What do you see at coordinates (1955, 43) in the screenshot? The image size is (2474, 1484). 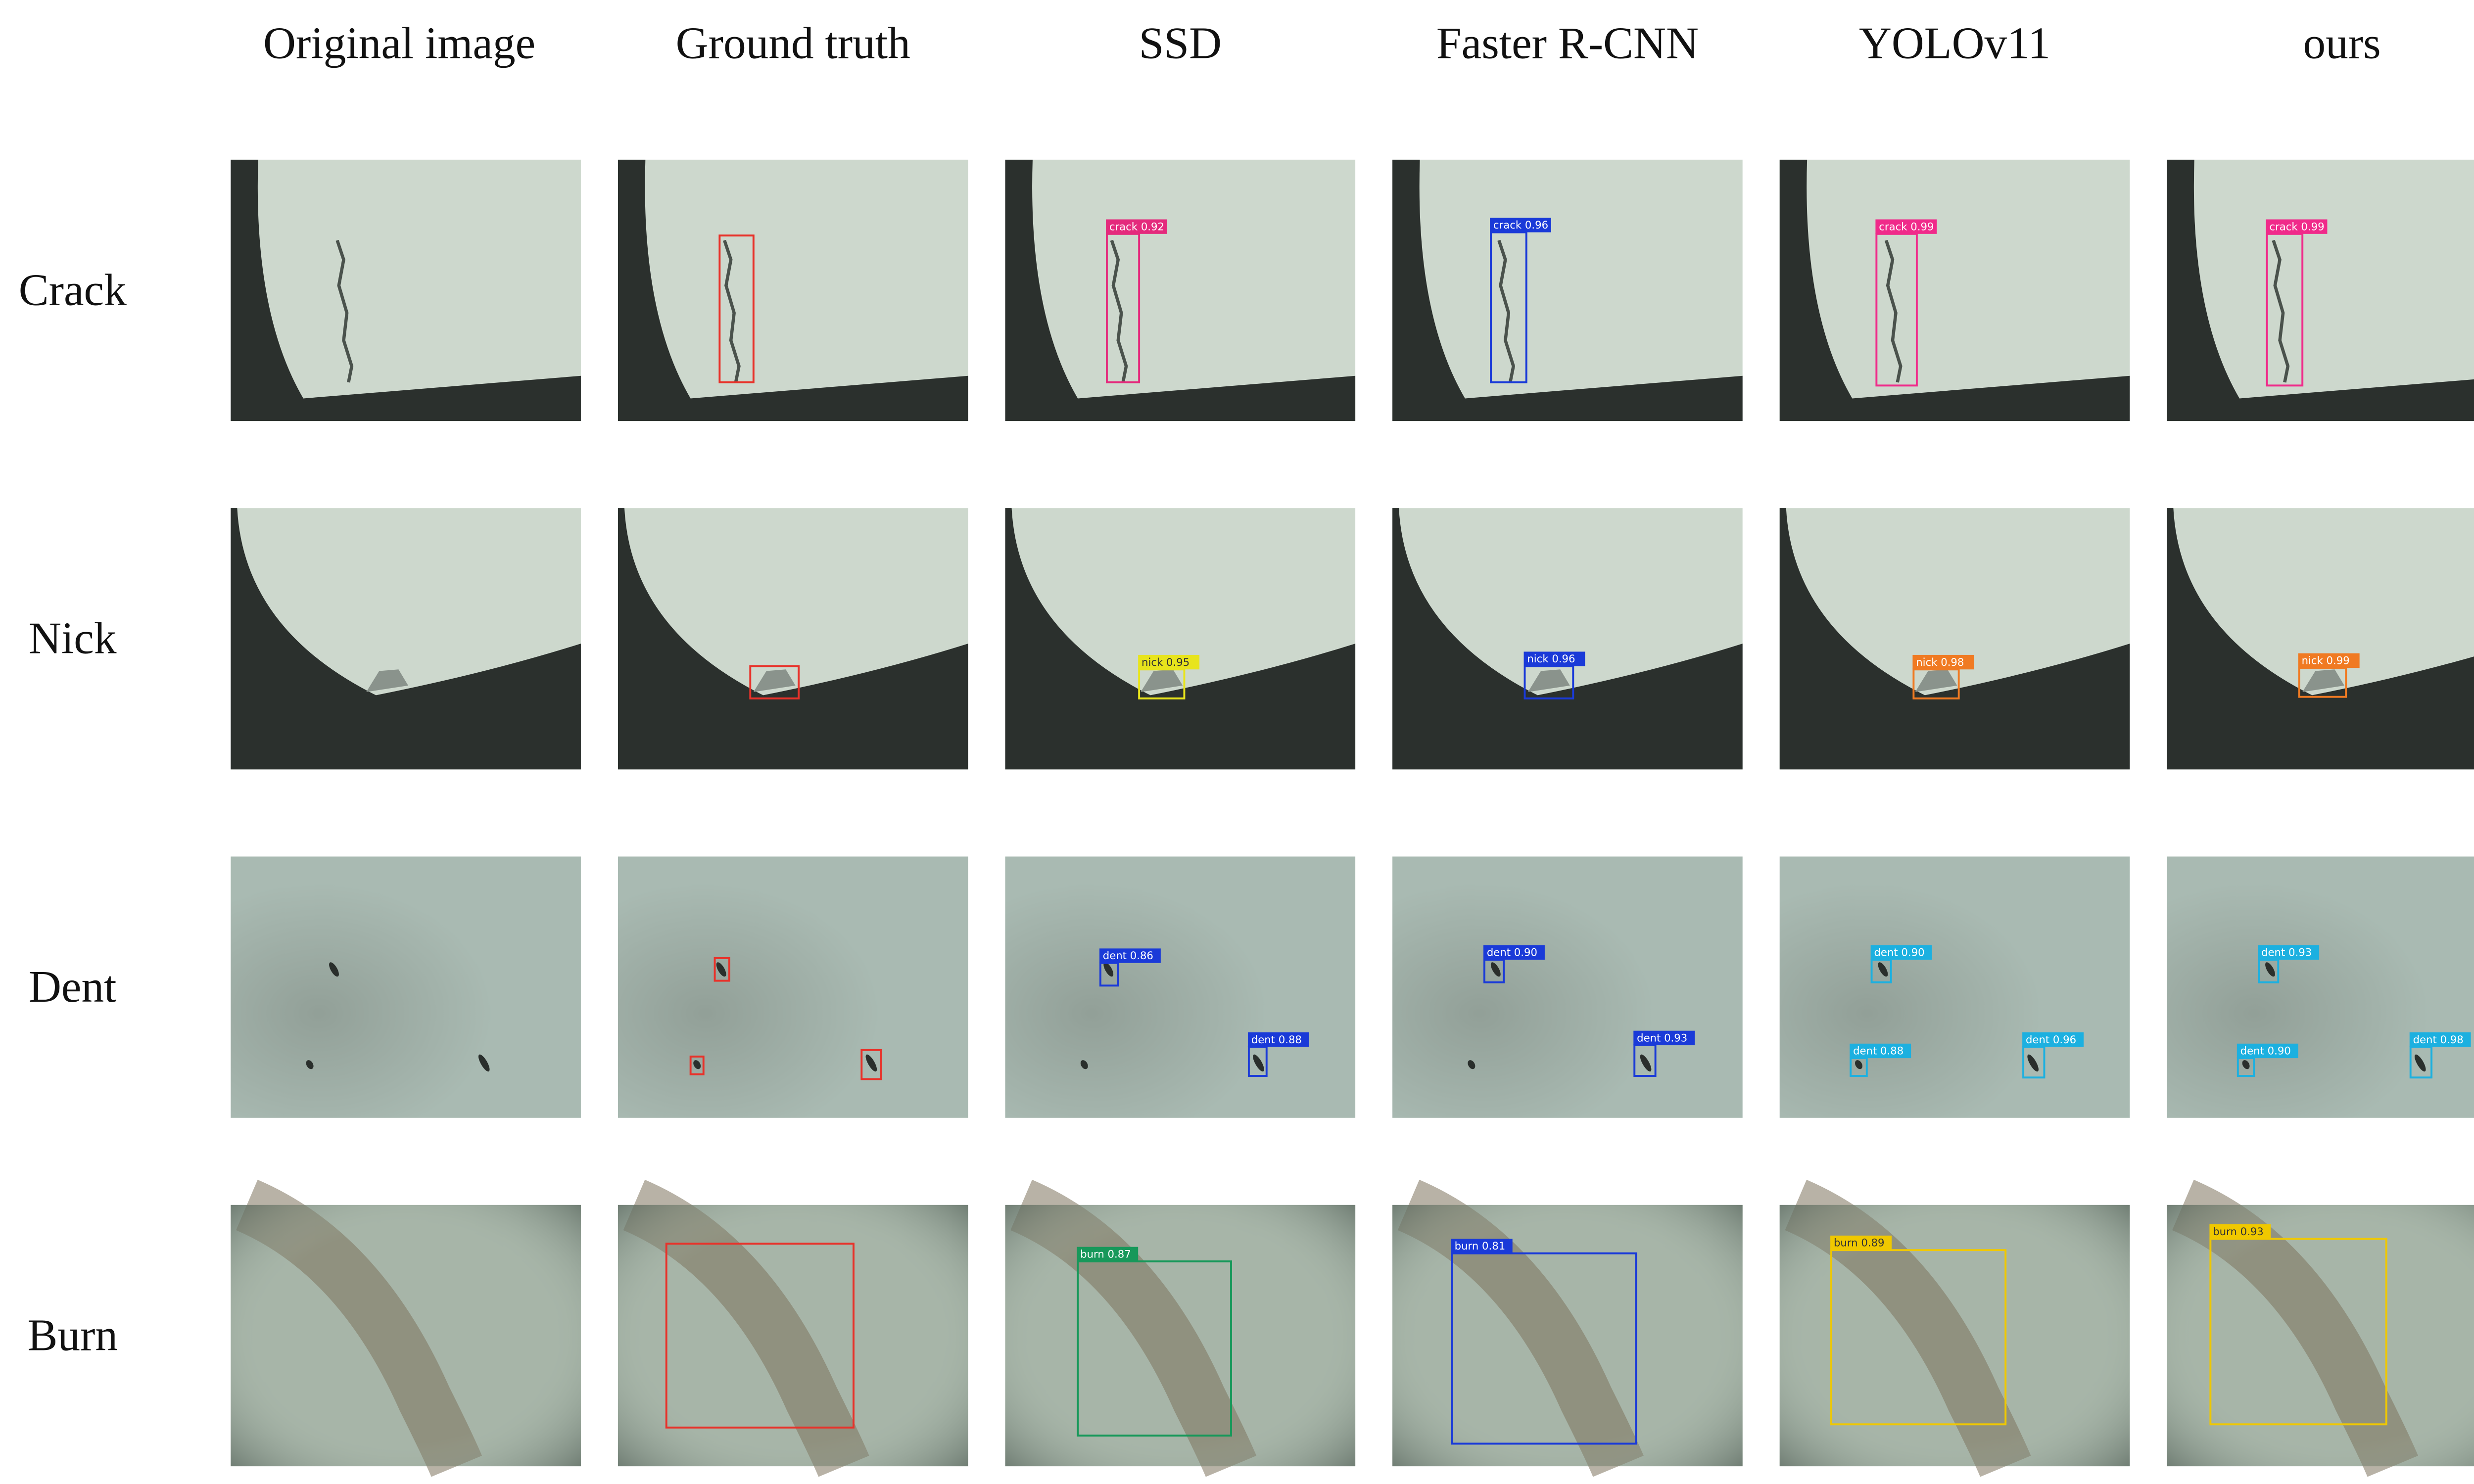 I see `column-header: YOLOv11` at bounding box center [1955, 43].